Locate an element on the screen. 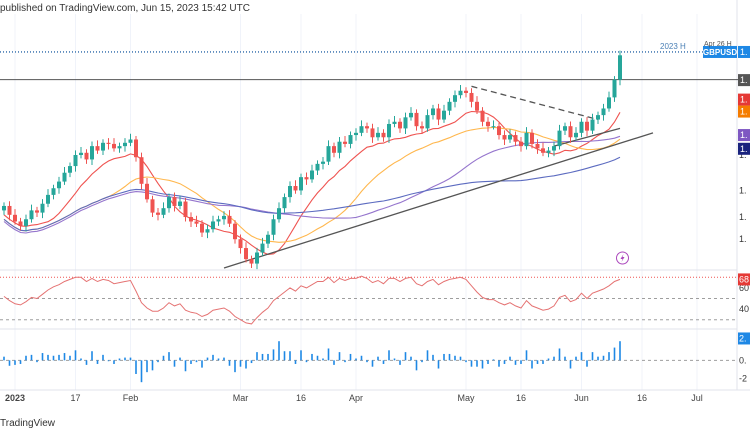  apr-high-annotation: Apr 26 H is located at coordinates (718, 44).